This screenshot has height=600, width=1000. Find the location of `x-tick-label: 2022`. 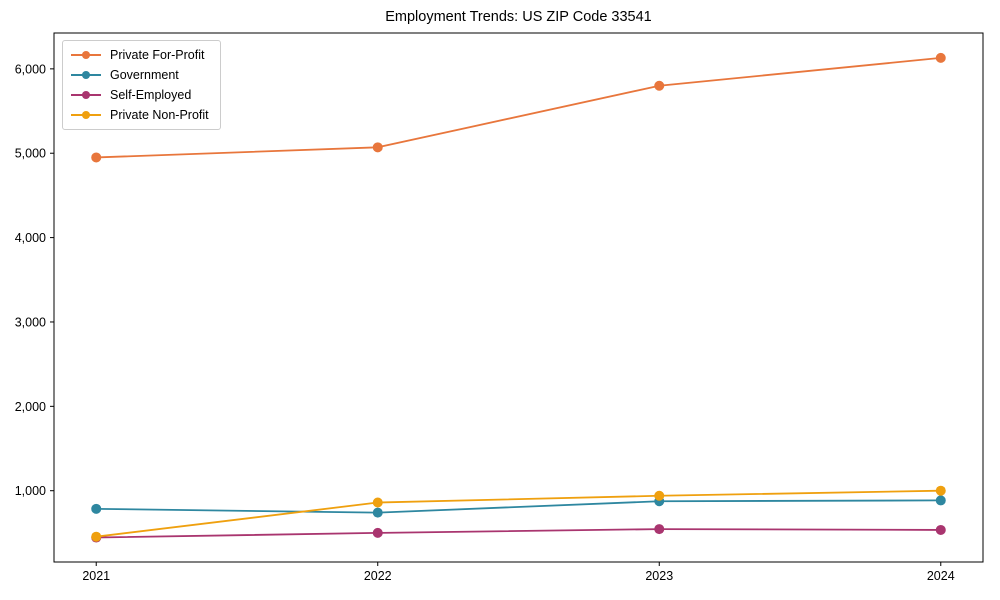

x-tick-label: 2022 is located at coordinates (378, 576).